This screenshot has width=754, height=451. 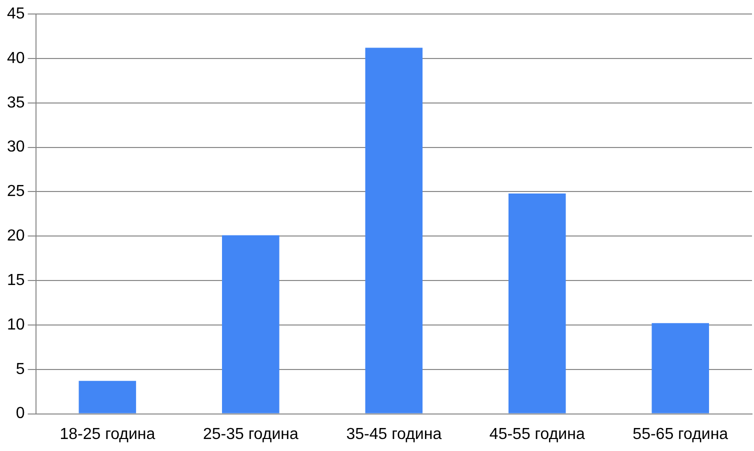 What do you see at coordinates (20, 413) in the screenshot?
I see `y-tick-label: 0` at bounding box center [20, 413].